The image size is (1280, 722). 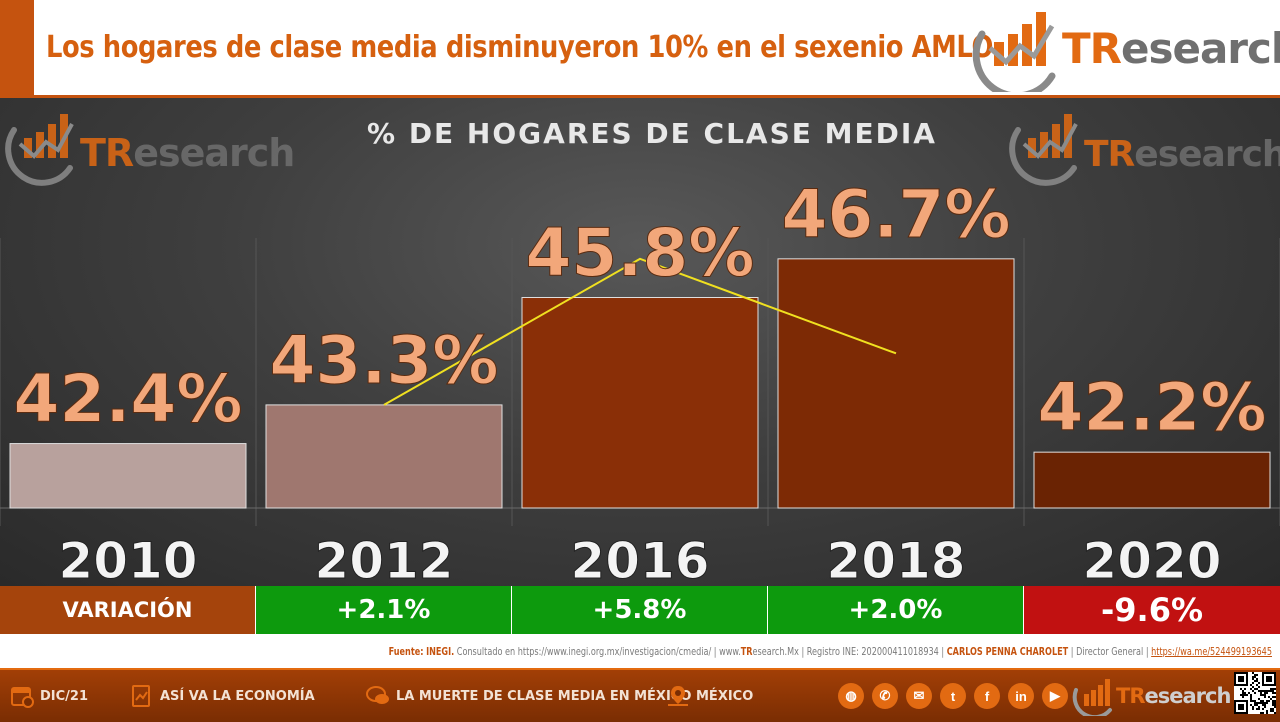 I want to click on qr-code-icon, so click(x=1255, y=693).